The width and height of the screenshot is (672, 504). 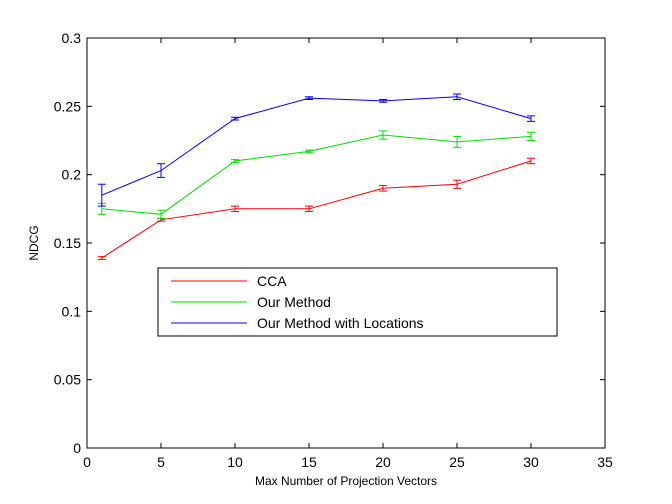 What do you see at coordinates (340, 323) in the screenshot?
I see `legend-label: Our Method with Locations` at bounding box center [340, 323].